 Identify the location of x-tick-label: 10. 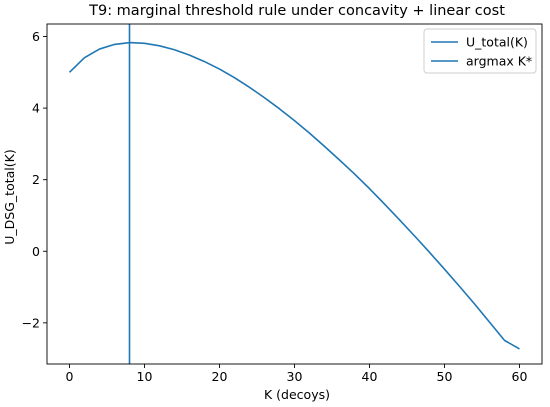
(145, 376).